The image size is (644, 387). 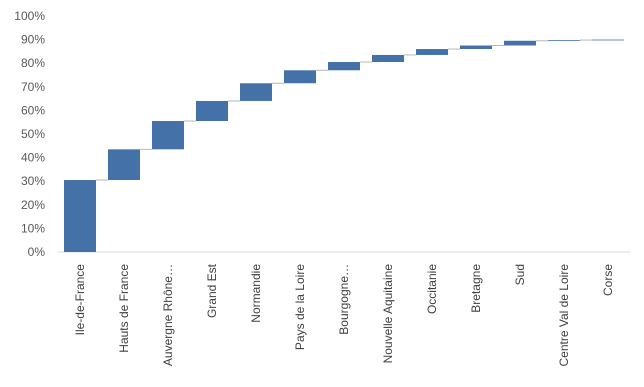 What do you see at coordinates (300, 307) in the screenshot?
I see `x-category-label: Pays de la Loire` at bounding box center [300, 307].